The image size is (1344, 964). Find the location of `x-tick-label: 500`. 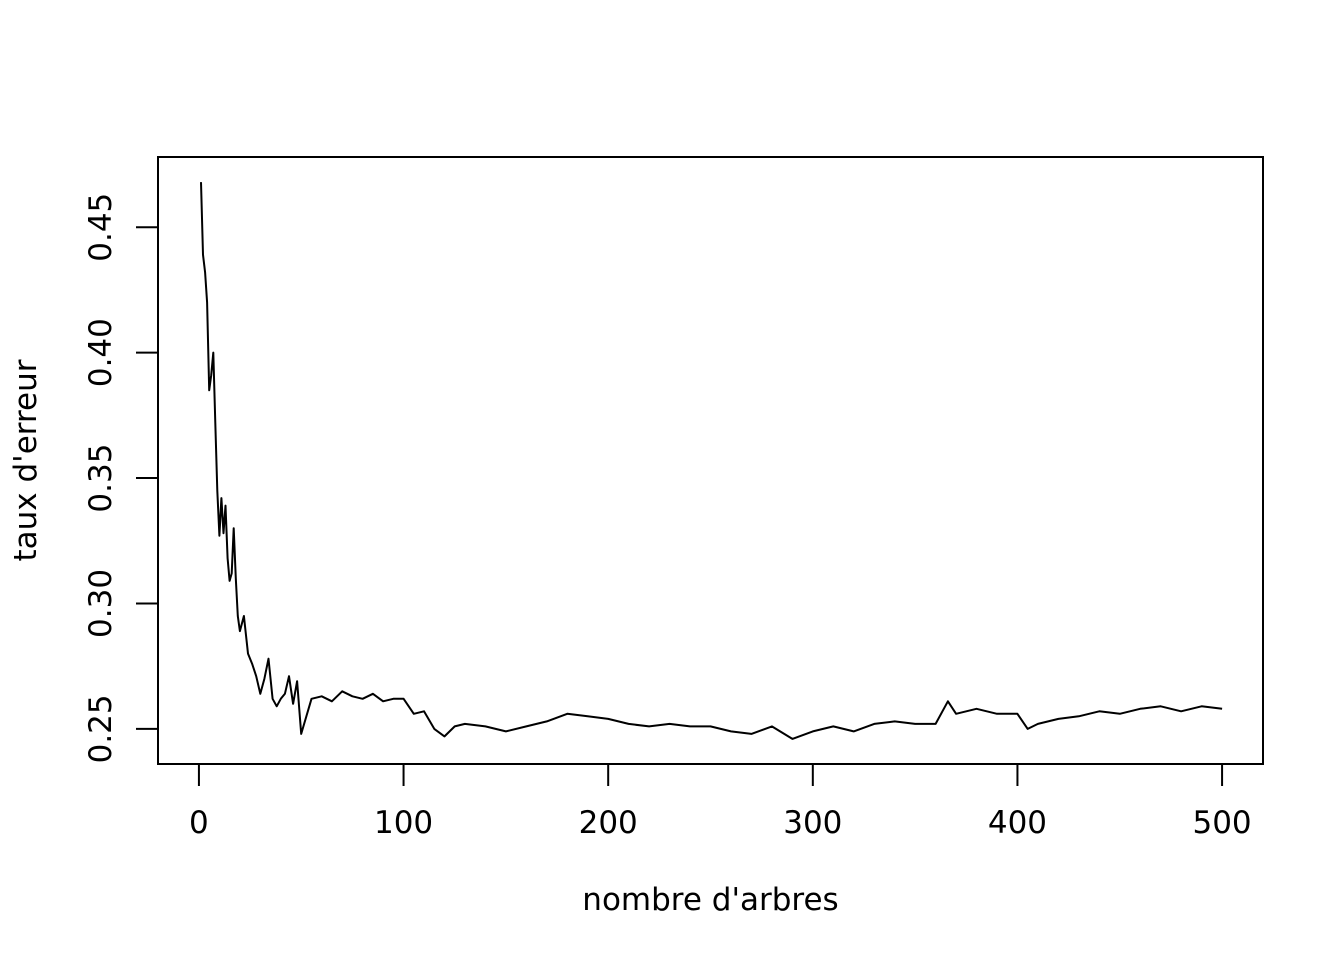

x-tick-label: 500 is located at coordinates (1221, 823).